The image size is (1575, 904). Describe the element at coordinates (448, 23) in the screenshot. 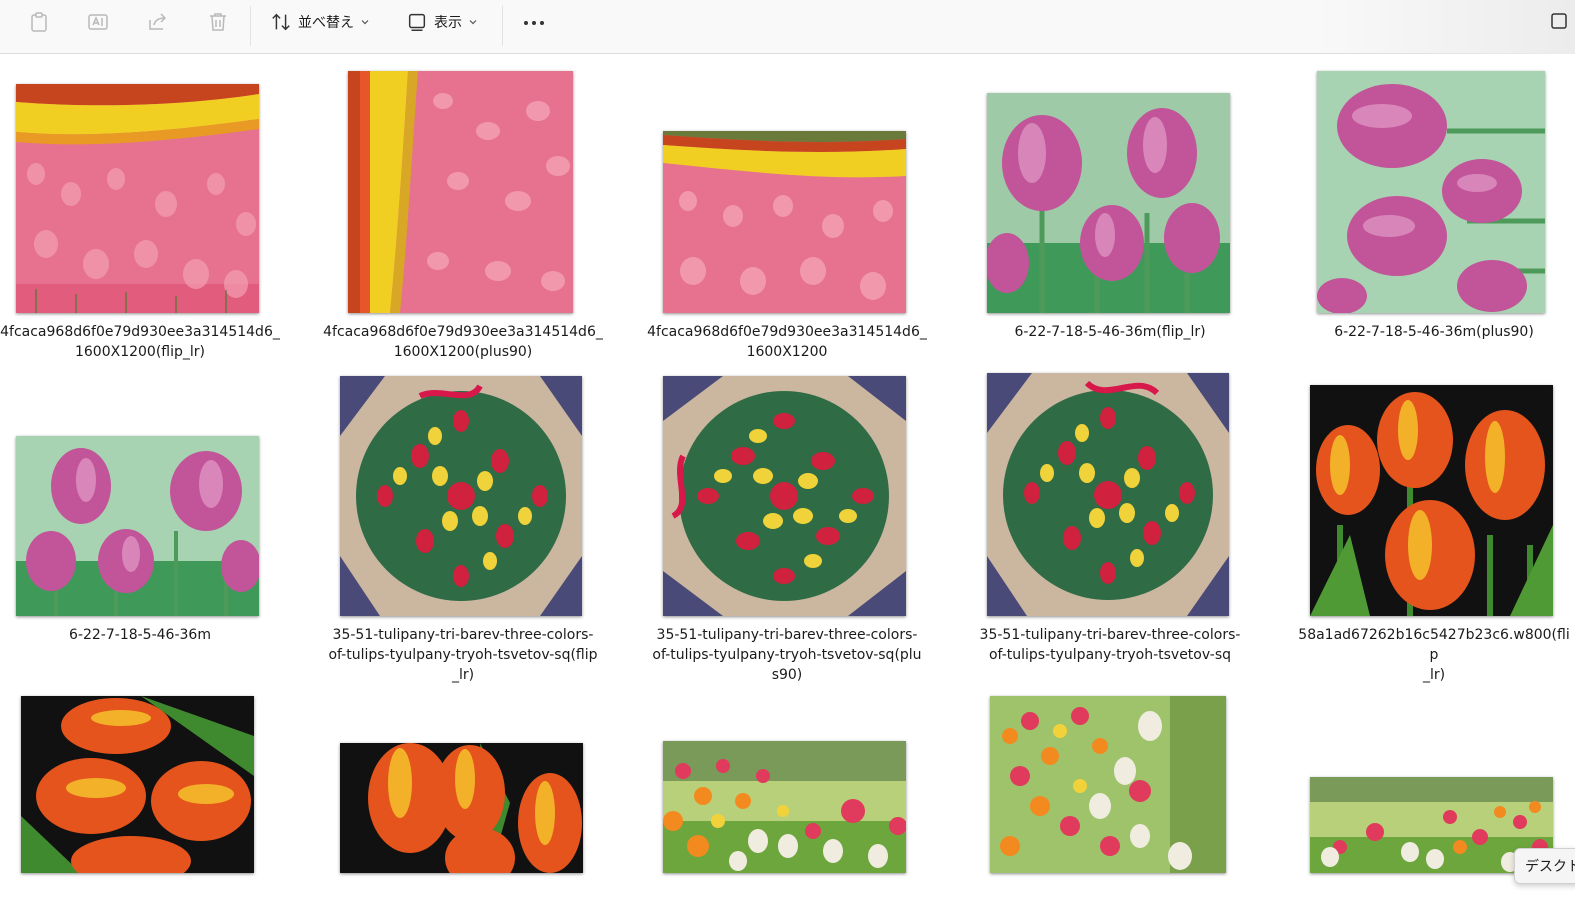

I see `view-label: 表示` at that location.